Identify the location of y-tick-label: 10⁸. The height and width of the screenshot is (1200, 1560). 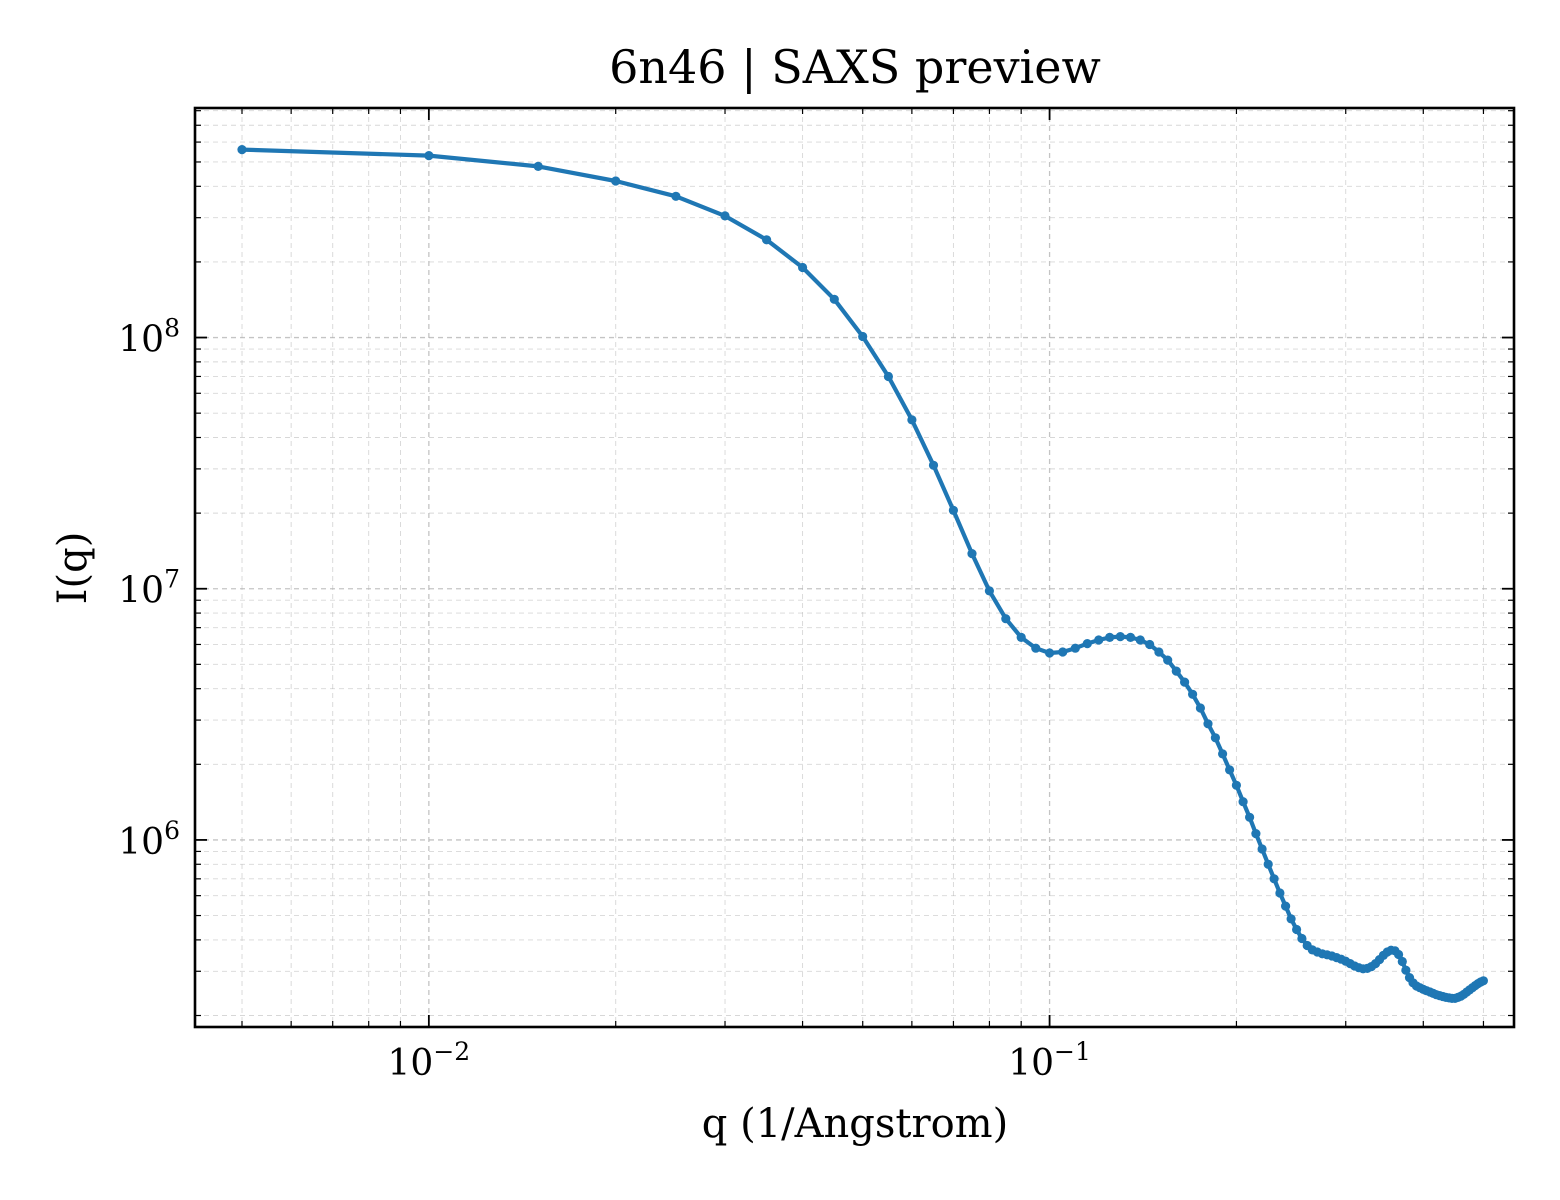
(149, 337).